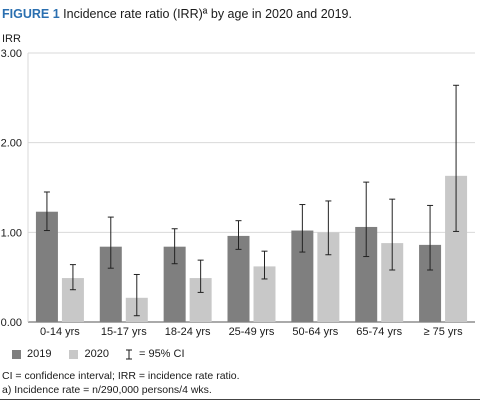 The width and height of the screenshot is (480, 405). I want to click on y-tick-label: 0.00, so click(11, 323).